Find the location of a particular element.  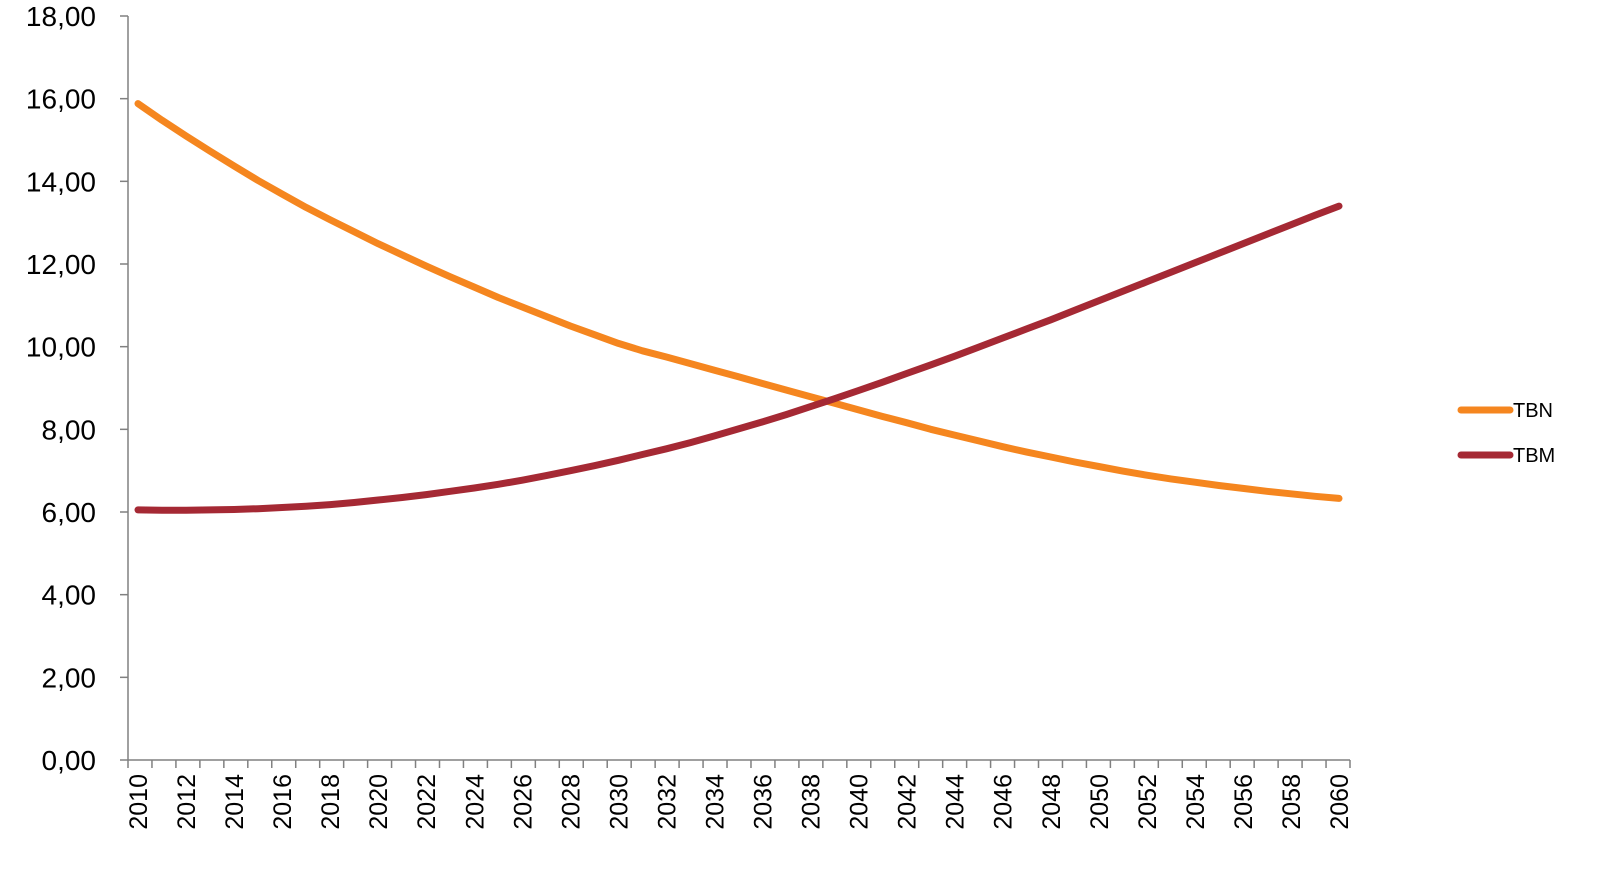

x-tick-label: 2020 is located at coordinates (379, 802).